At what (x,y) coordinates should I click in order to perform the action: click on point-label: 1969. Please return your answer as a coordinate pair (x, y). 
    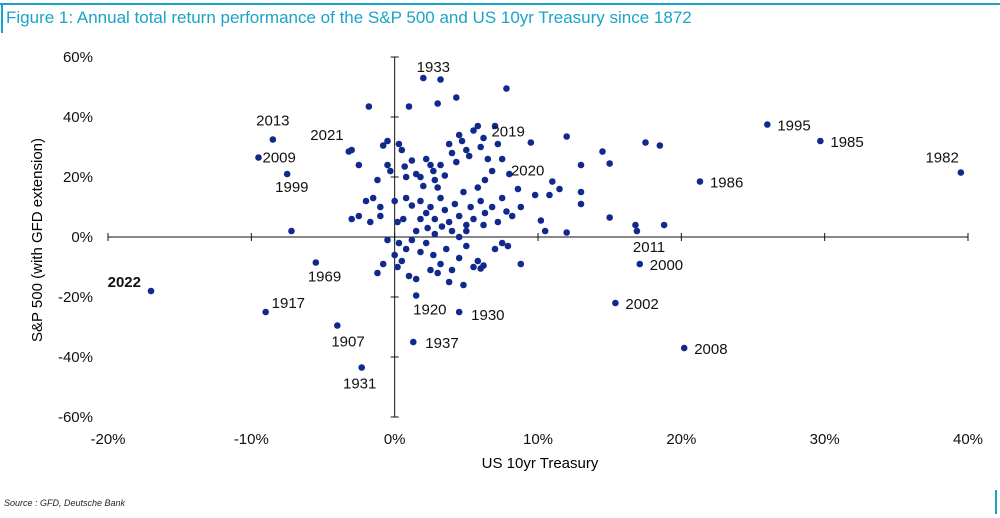
    Looking at the image, I should click on (324, 277).